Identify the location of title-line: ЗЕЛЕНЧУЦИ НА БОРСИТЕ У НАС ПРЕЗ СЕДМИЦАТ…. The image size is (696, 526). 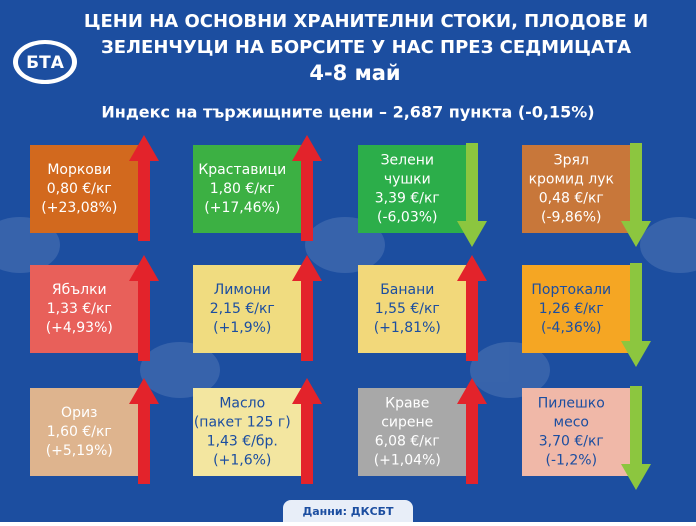
(366, 47).